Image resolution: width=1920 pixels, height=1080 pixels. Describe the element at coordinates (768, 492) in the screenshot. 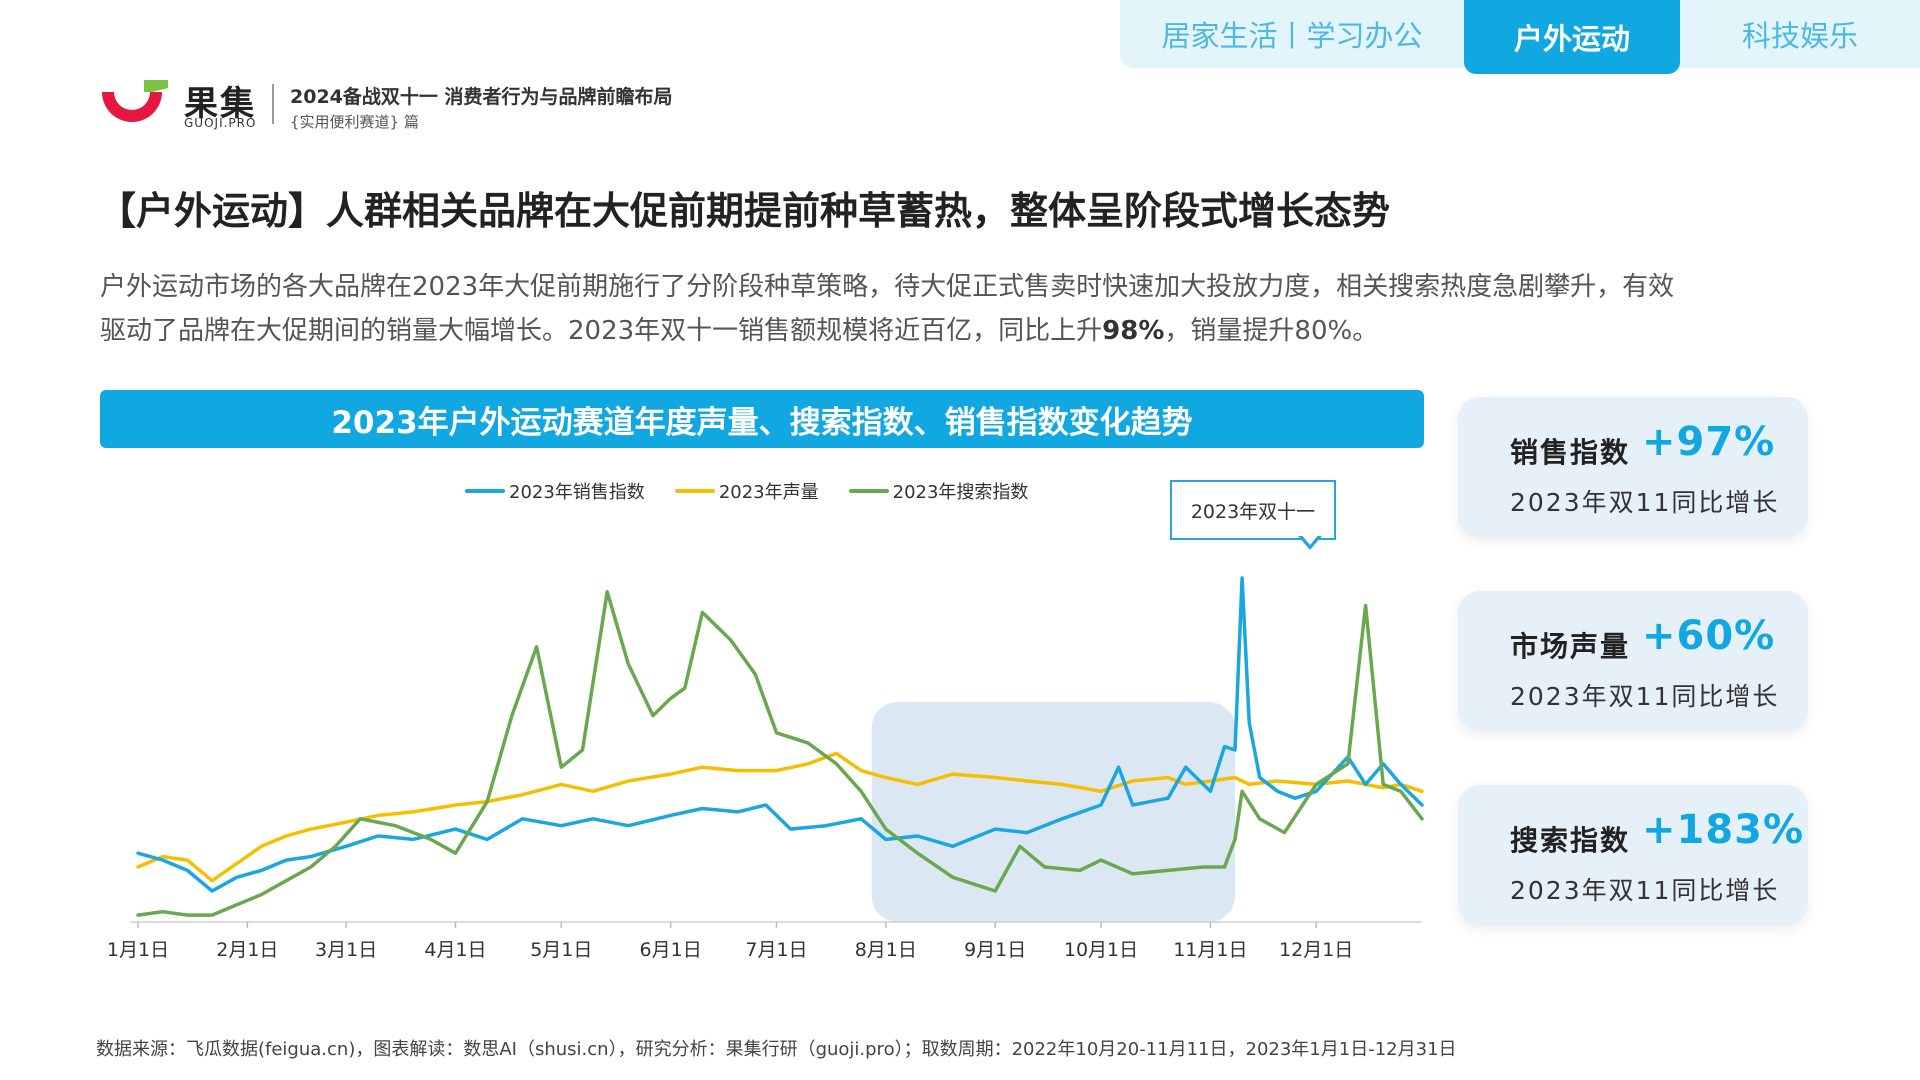

I see `legend-label-volume: 2023年声量` at that location.